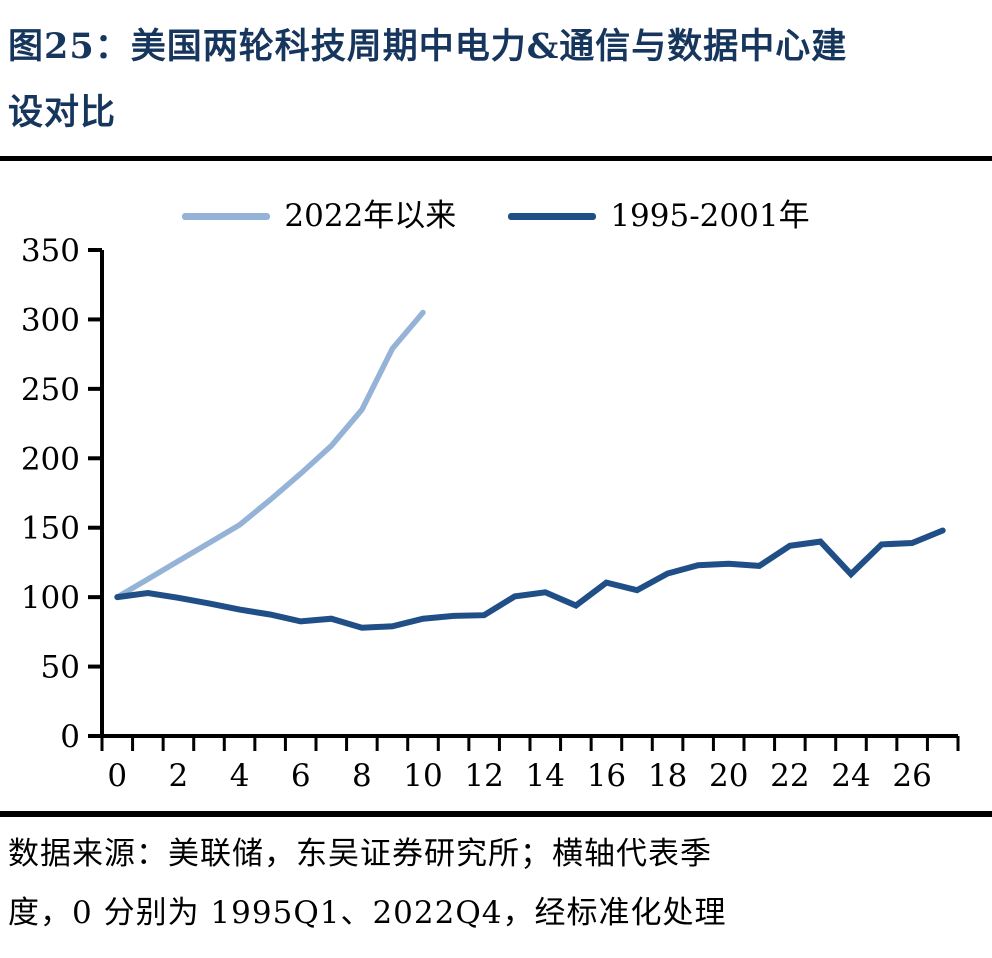  I want to click on legend-swatch-2022, so click(226, 216).